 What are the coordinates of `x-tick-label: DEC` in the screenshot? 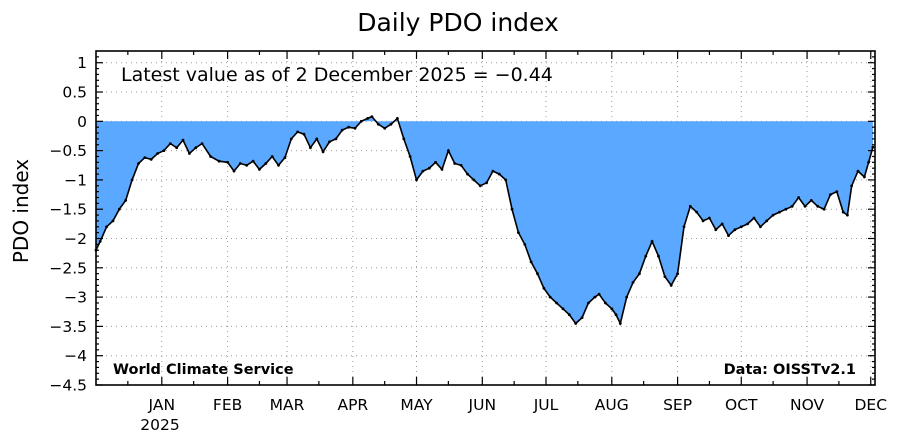 It's located at (870, 405).